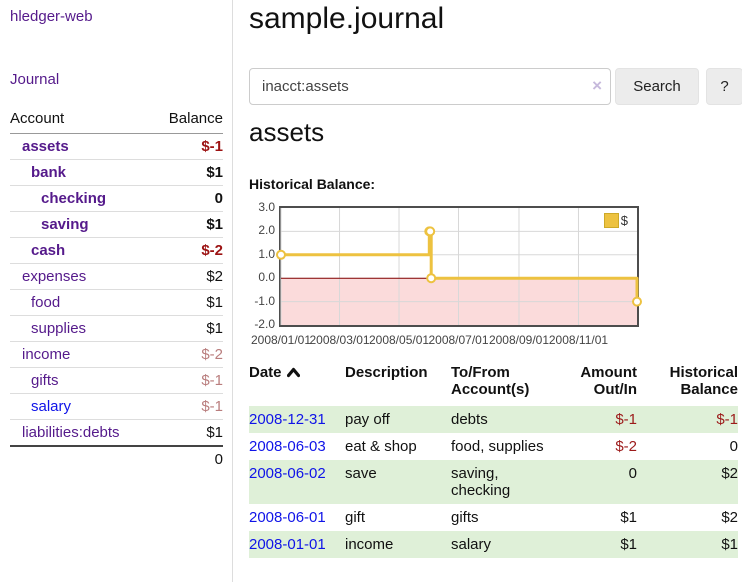 This screenshot has width=742, height=582. What do you see at coordinates (116, 250) in the screenshot?
I see `account-row: cash $-2` at bounding box center [116, 250].